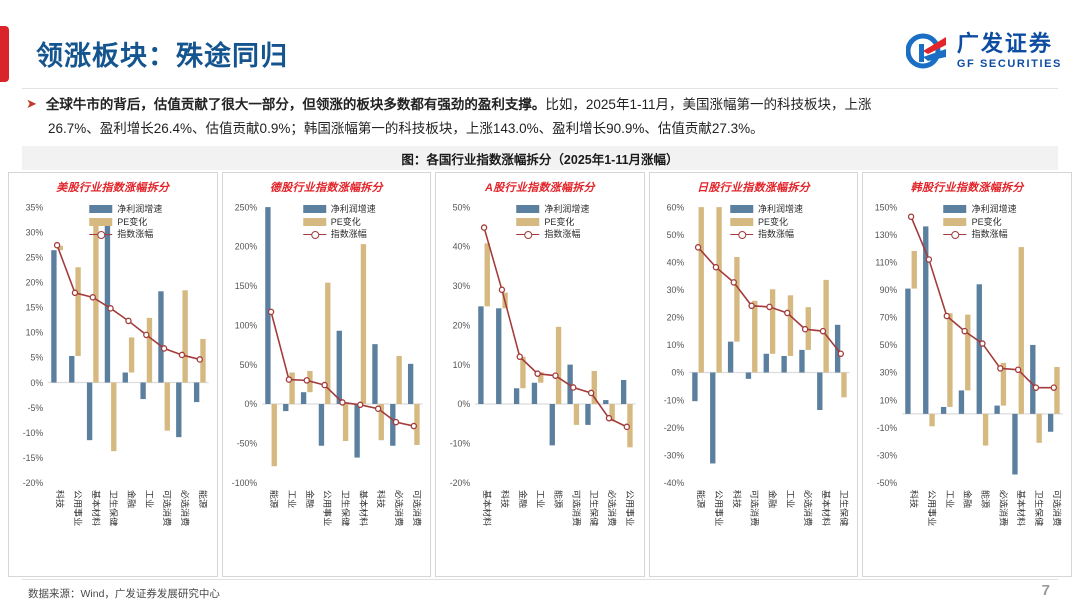  What do you see at coordinates (887, 455) in the screenshot?
I see `y-axis-tick-label: -30%` at bounding box center [887, 455].